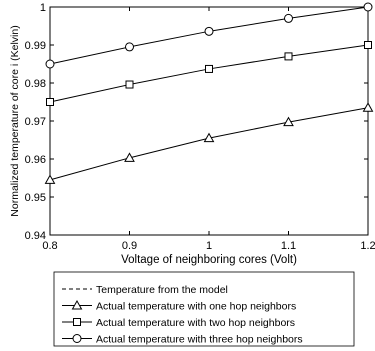 This screenshot has width=375, height=351. Describe the element at coordinates (35, 46) in the screenshot. I see `y-tick-label: 0.99` at that location.